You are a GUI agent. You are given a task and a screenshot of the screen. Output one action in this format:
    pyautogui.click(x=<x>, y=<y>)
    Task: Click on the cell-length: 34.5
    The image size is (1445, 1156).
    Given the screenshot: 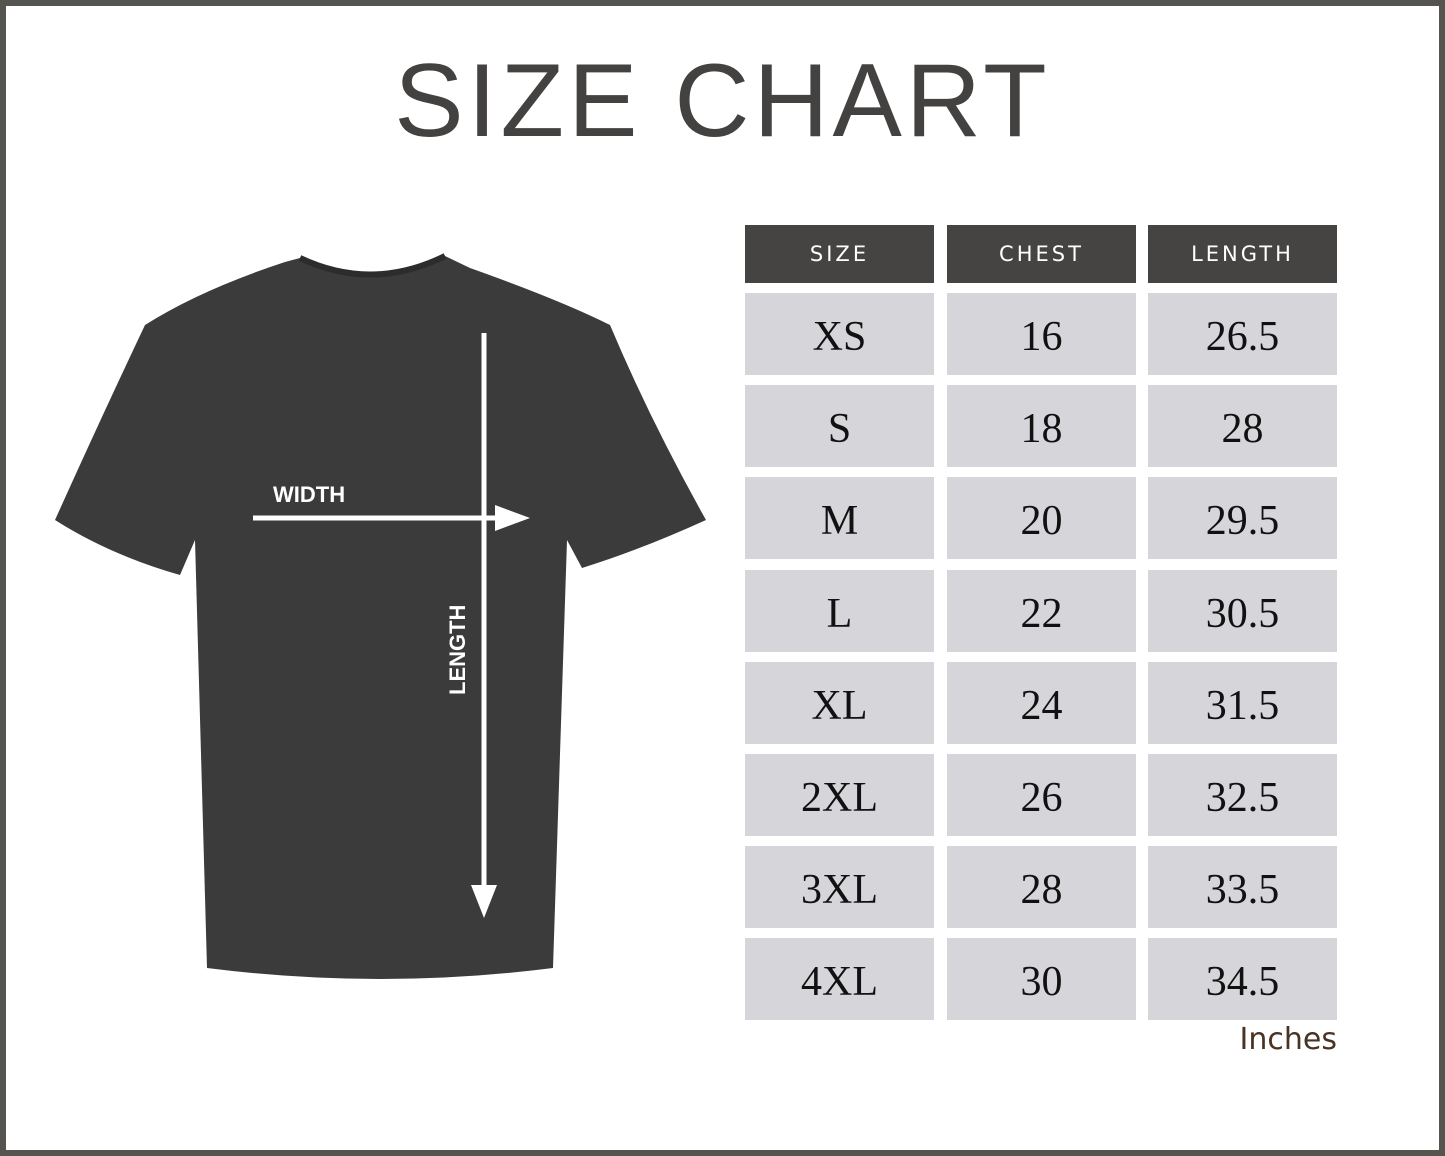 What is the action you would take?
    pyautogui.click(x=1242, y=979)
    